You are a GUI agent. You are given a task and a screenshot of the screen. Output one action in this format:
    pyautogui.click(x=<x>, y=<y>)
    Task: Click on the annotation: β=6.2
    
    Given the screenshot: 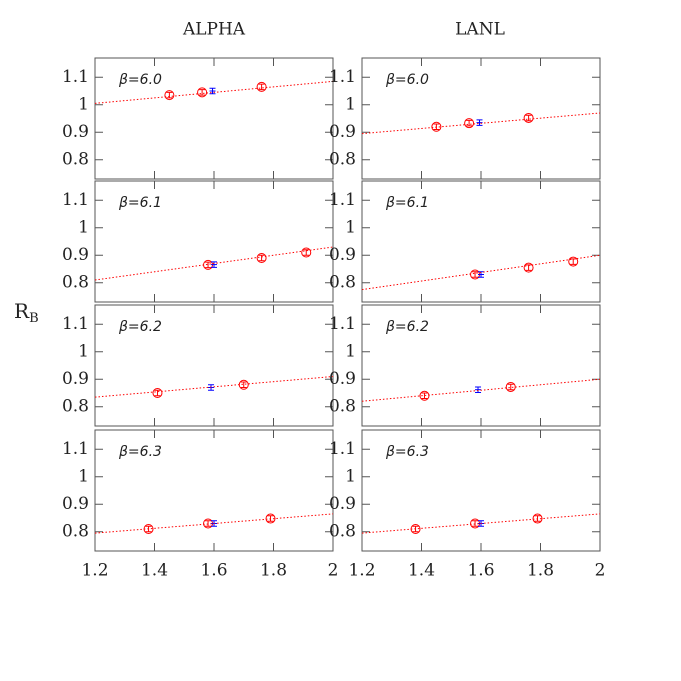 What is the action you would take?
    pyautogui.click(x=140, y=327)
    